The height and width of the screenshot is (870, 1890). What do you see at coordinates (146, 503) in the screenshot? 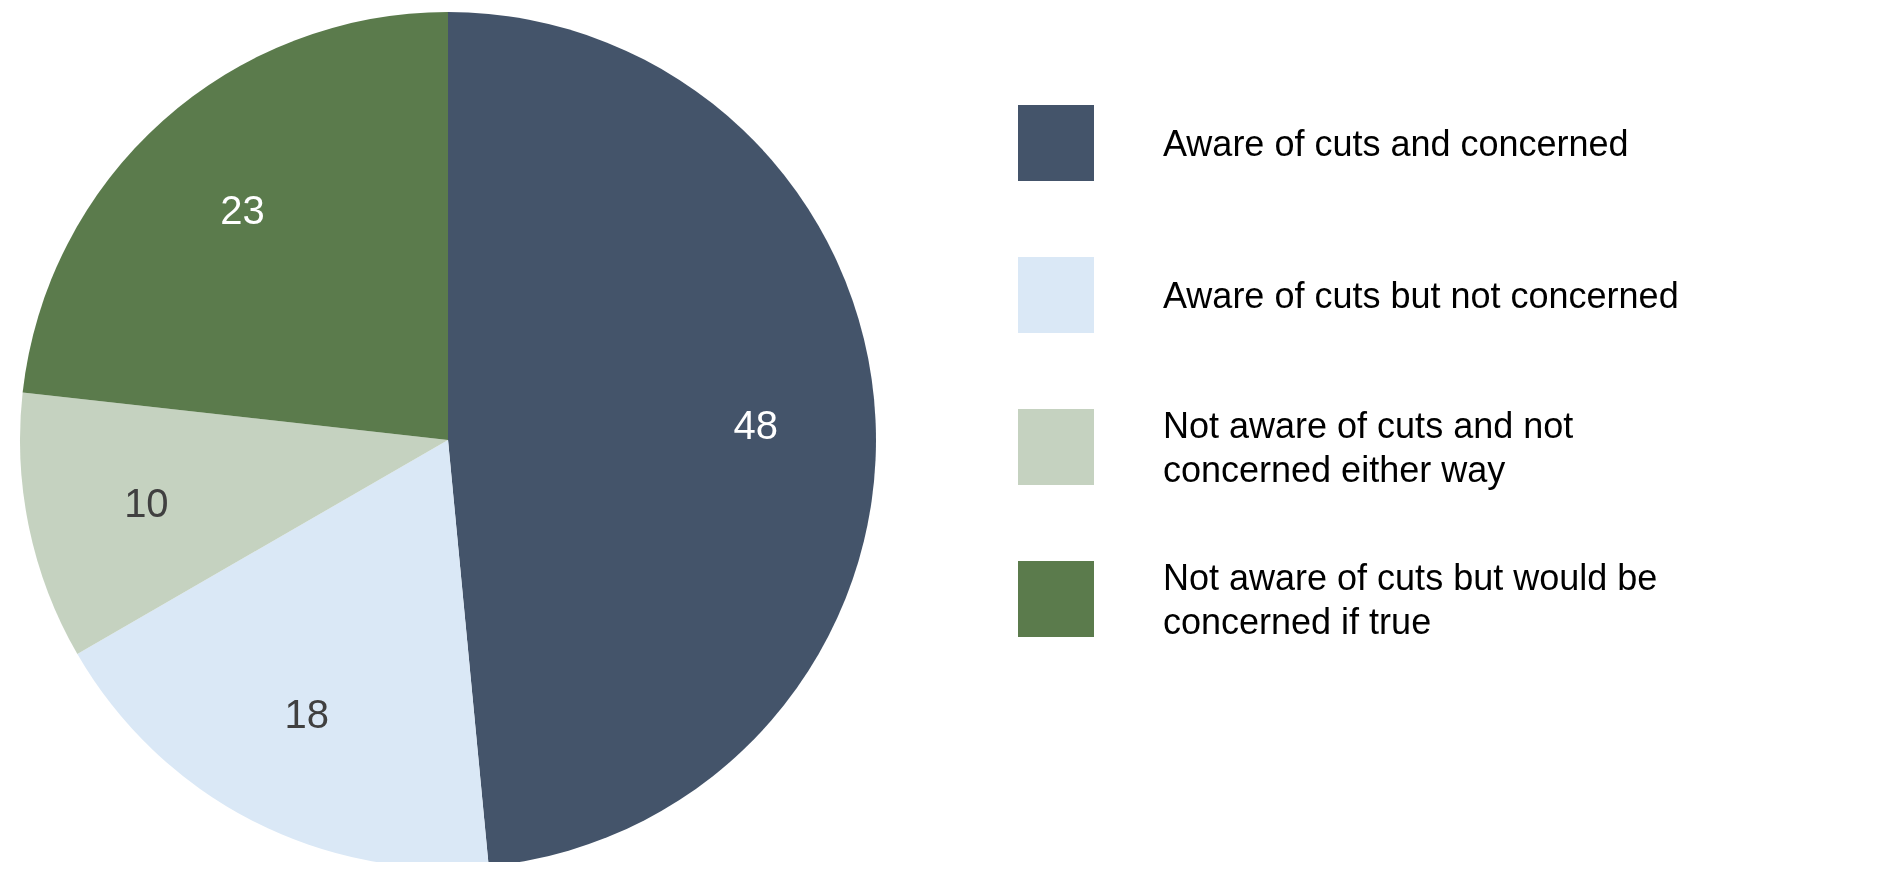
I see `data-label: 10` at bounding box center [146, 503].